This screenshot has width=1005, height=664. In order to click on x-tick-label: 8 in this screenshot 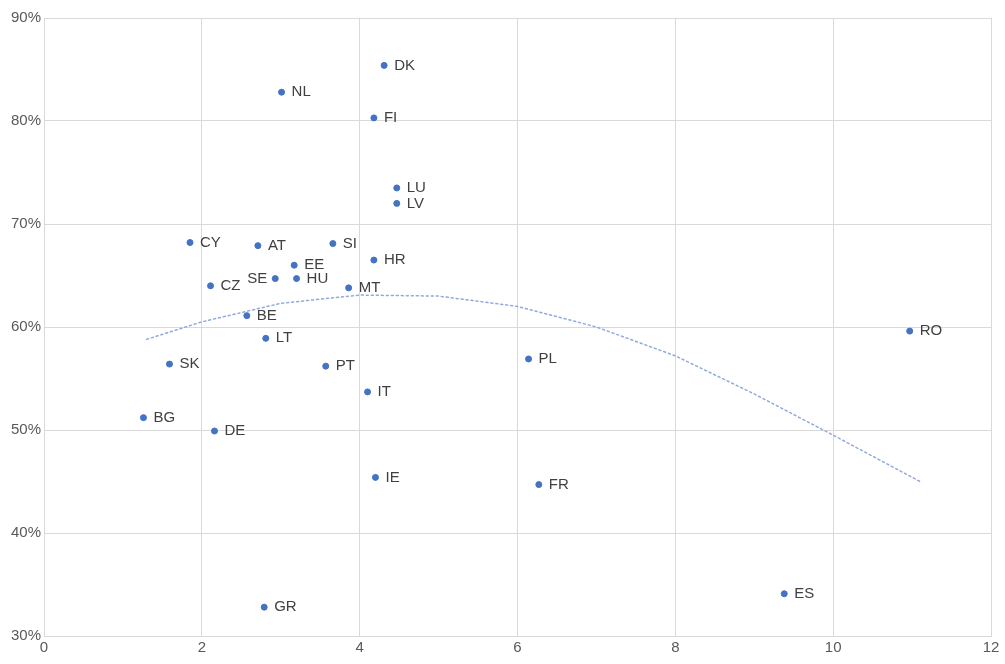, I will do `click(675, 647)`.